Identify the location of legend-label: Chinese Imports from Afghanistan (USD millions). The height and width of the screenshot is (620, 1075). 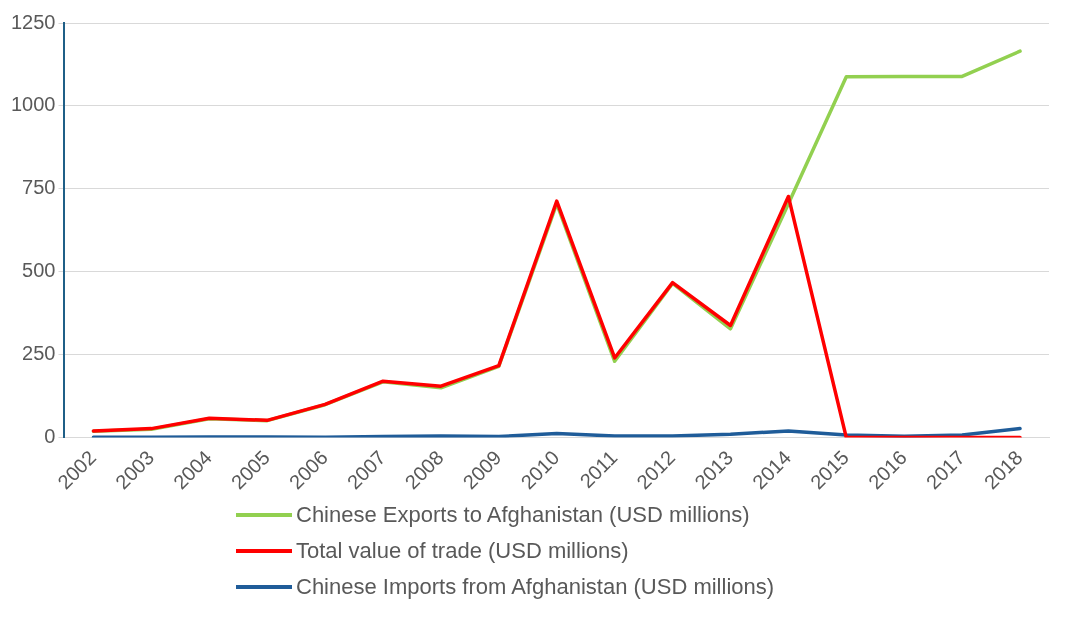
(535, 587).